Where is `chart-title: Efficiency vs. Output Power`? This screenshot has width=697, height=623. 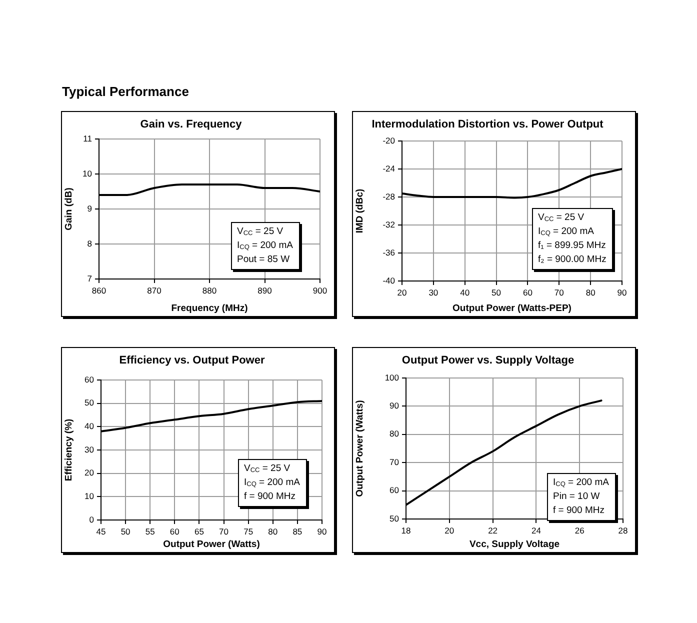
chart-title: Efficiency vs. Output Power is located at coordinates (192, 360).